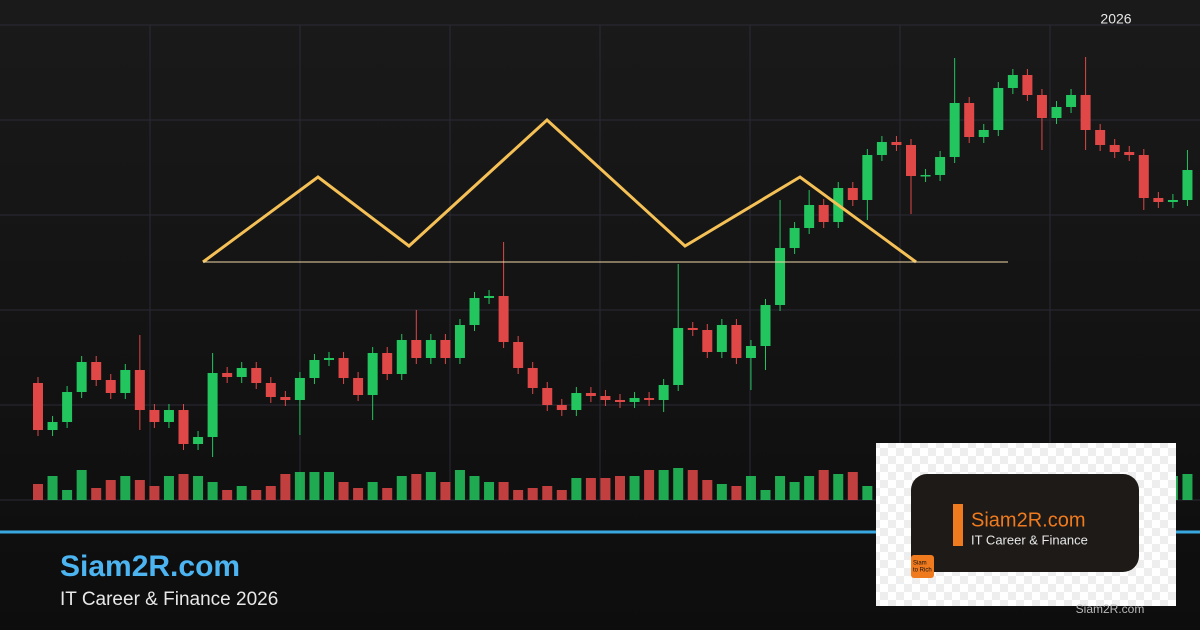 The width and height of the screenshot is (1200, 630). I want to click on watermark: Siam2R.com, so click(1110, 609).